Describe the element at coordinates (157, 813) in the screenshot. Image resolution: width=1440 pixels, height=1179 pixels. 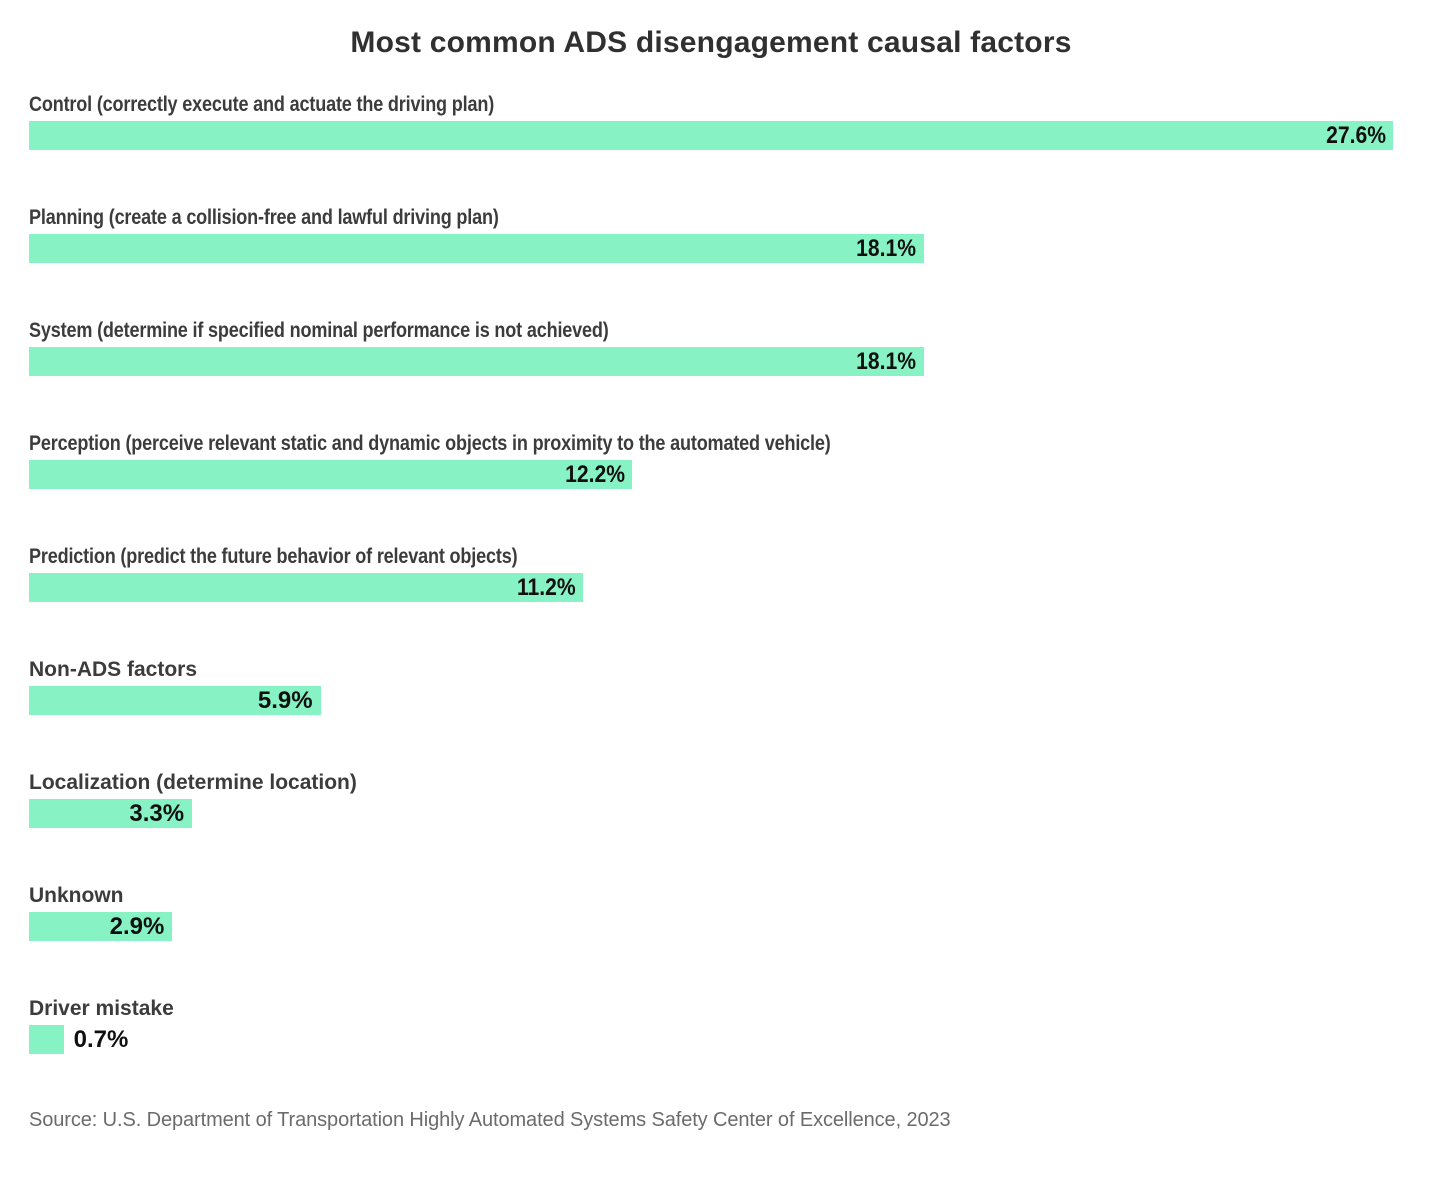
I see `value-label: 3.3%` at that location.